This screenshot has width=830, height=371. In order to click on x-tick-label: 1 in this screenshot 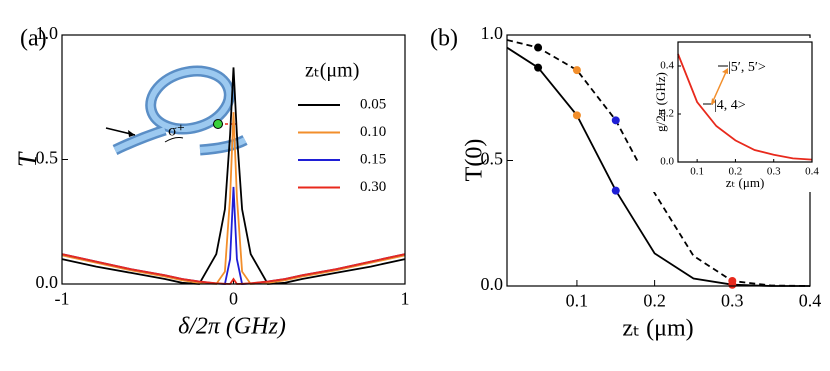, I will do `click(405, 298)`.